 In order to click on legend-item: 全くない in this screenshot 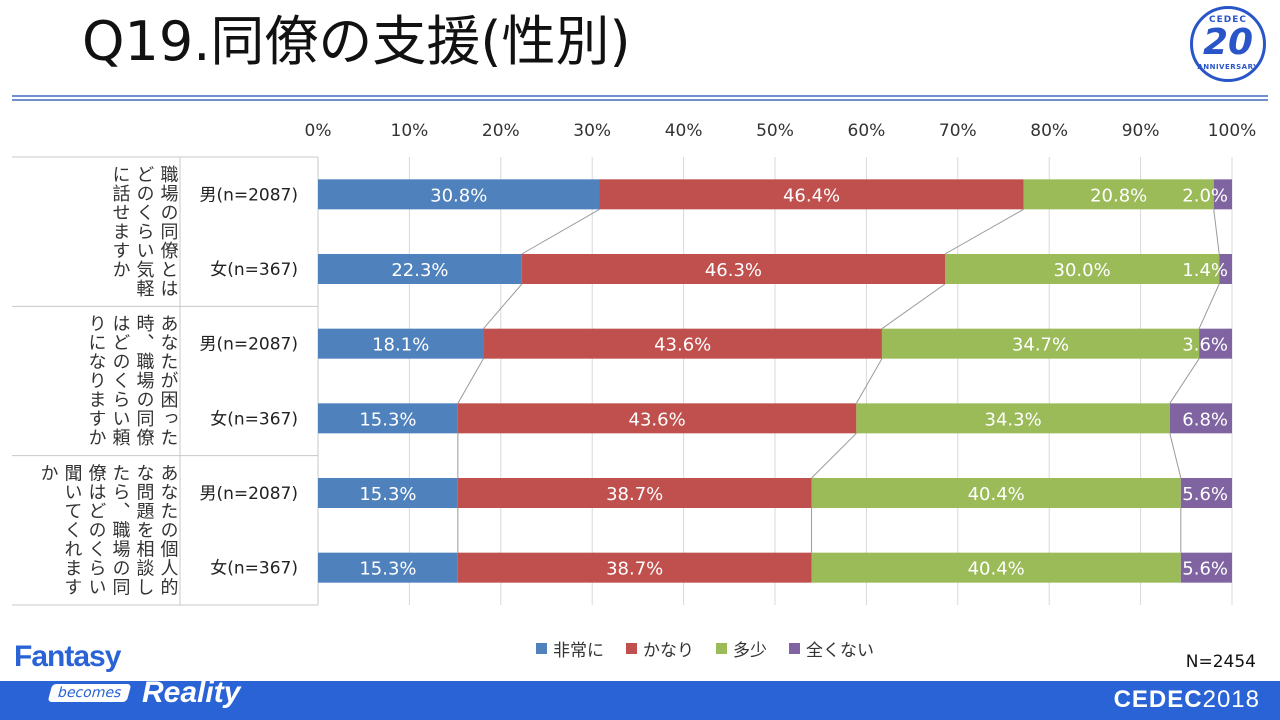, I will do `click(831, 648)`.